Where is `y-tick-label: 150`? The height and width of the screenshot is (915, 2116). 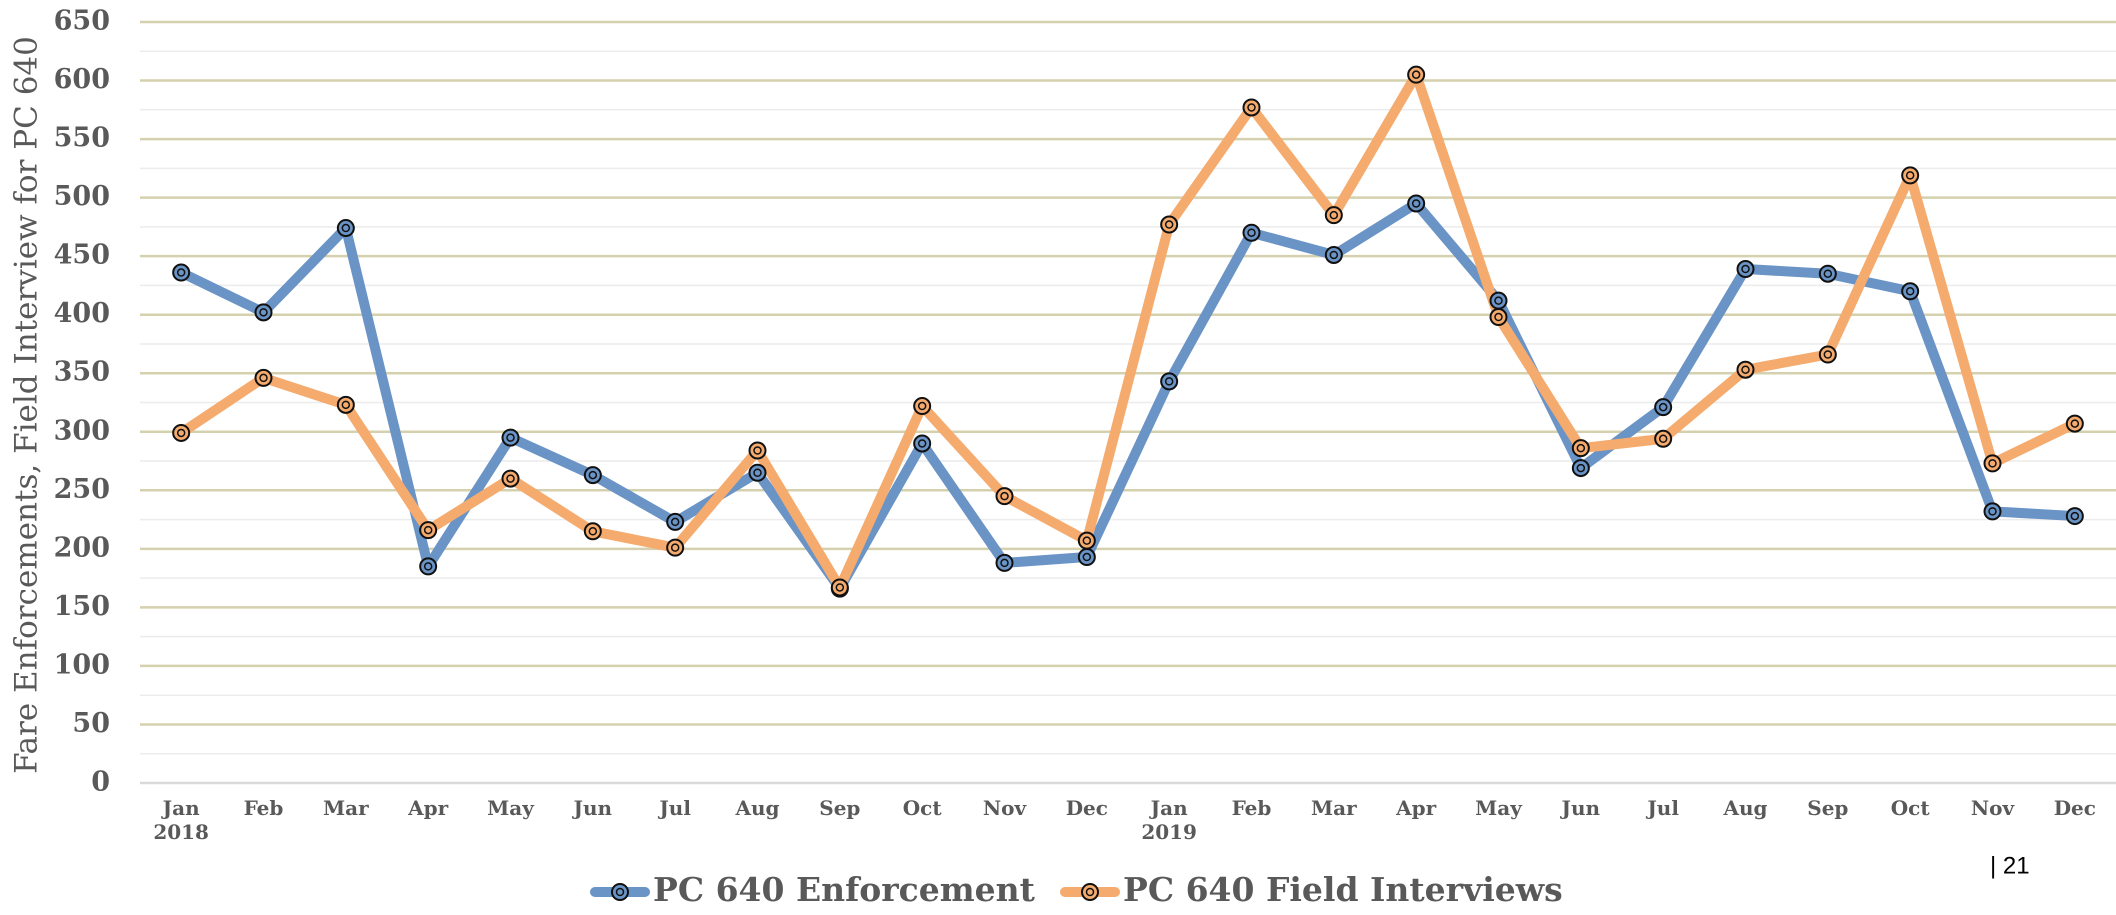 y-tick-label: 150 is located at coordinates (82, 606).